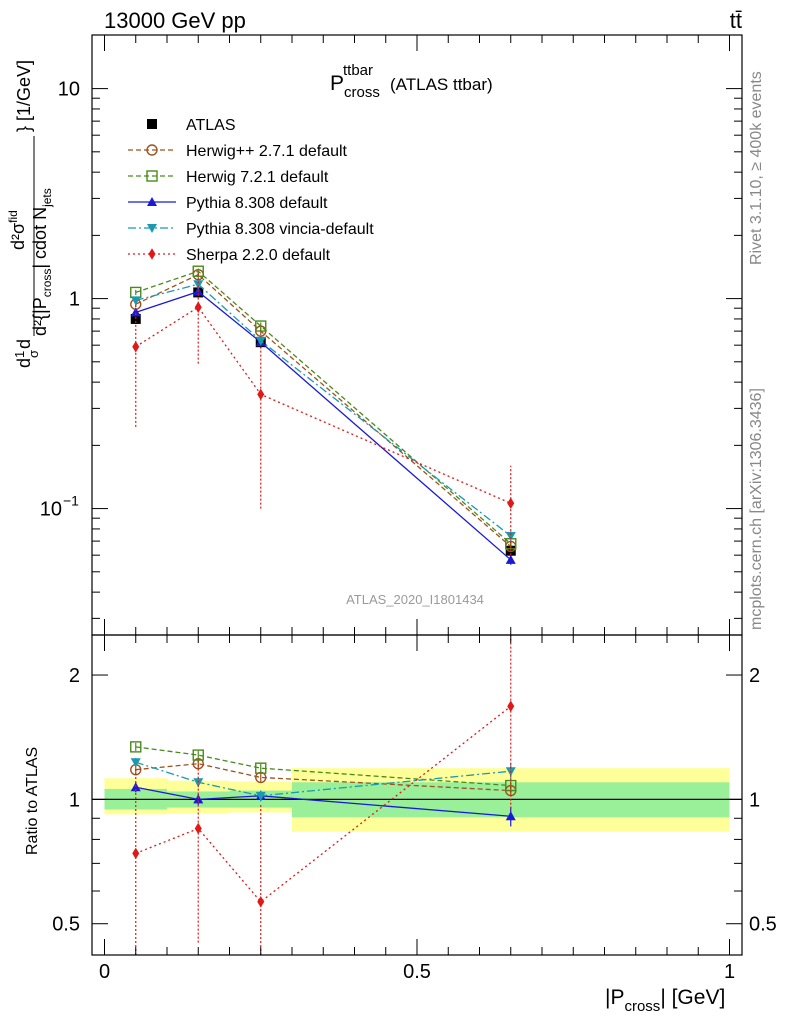  I want to click on ylabel-mid: | cdot N, so click(40, 238).